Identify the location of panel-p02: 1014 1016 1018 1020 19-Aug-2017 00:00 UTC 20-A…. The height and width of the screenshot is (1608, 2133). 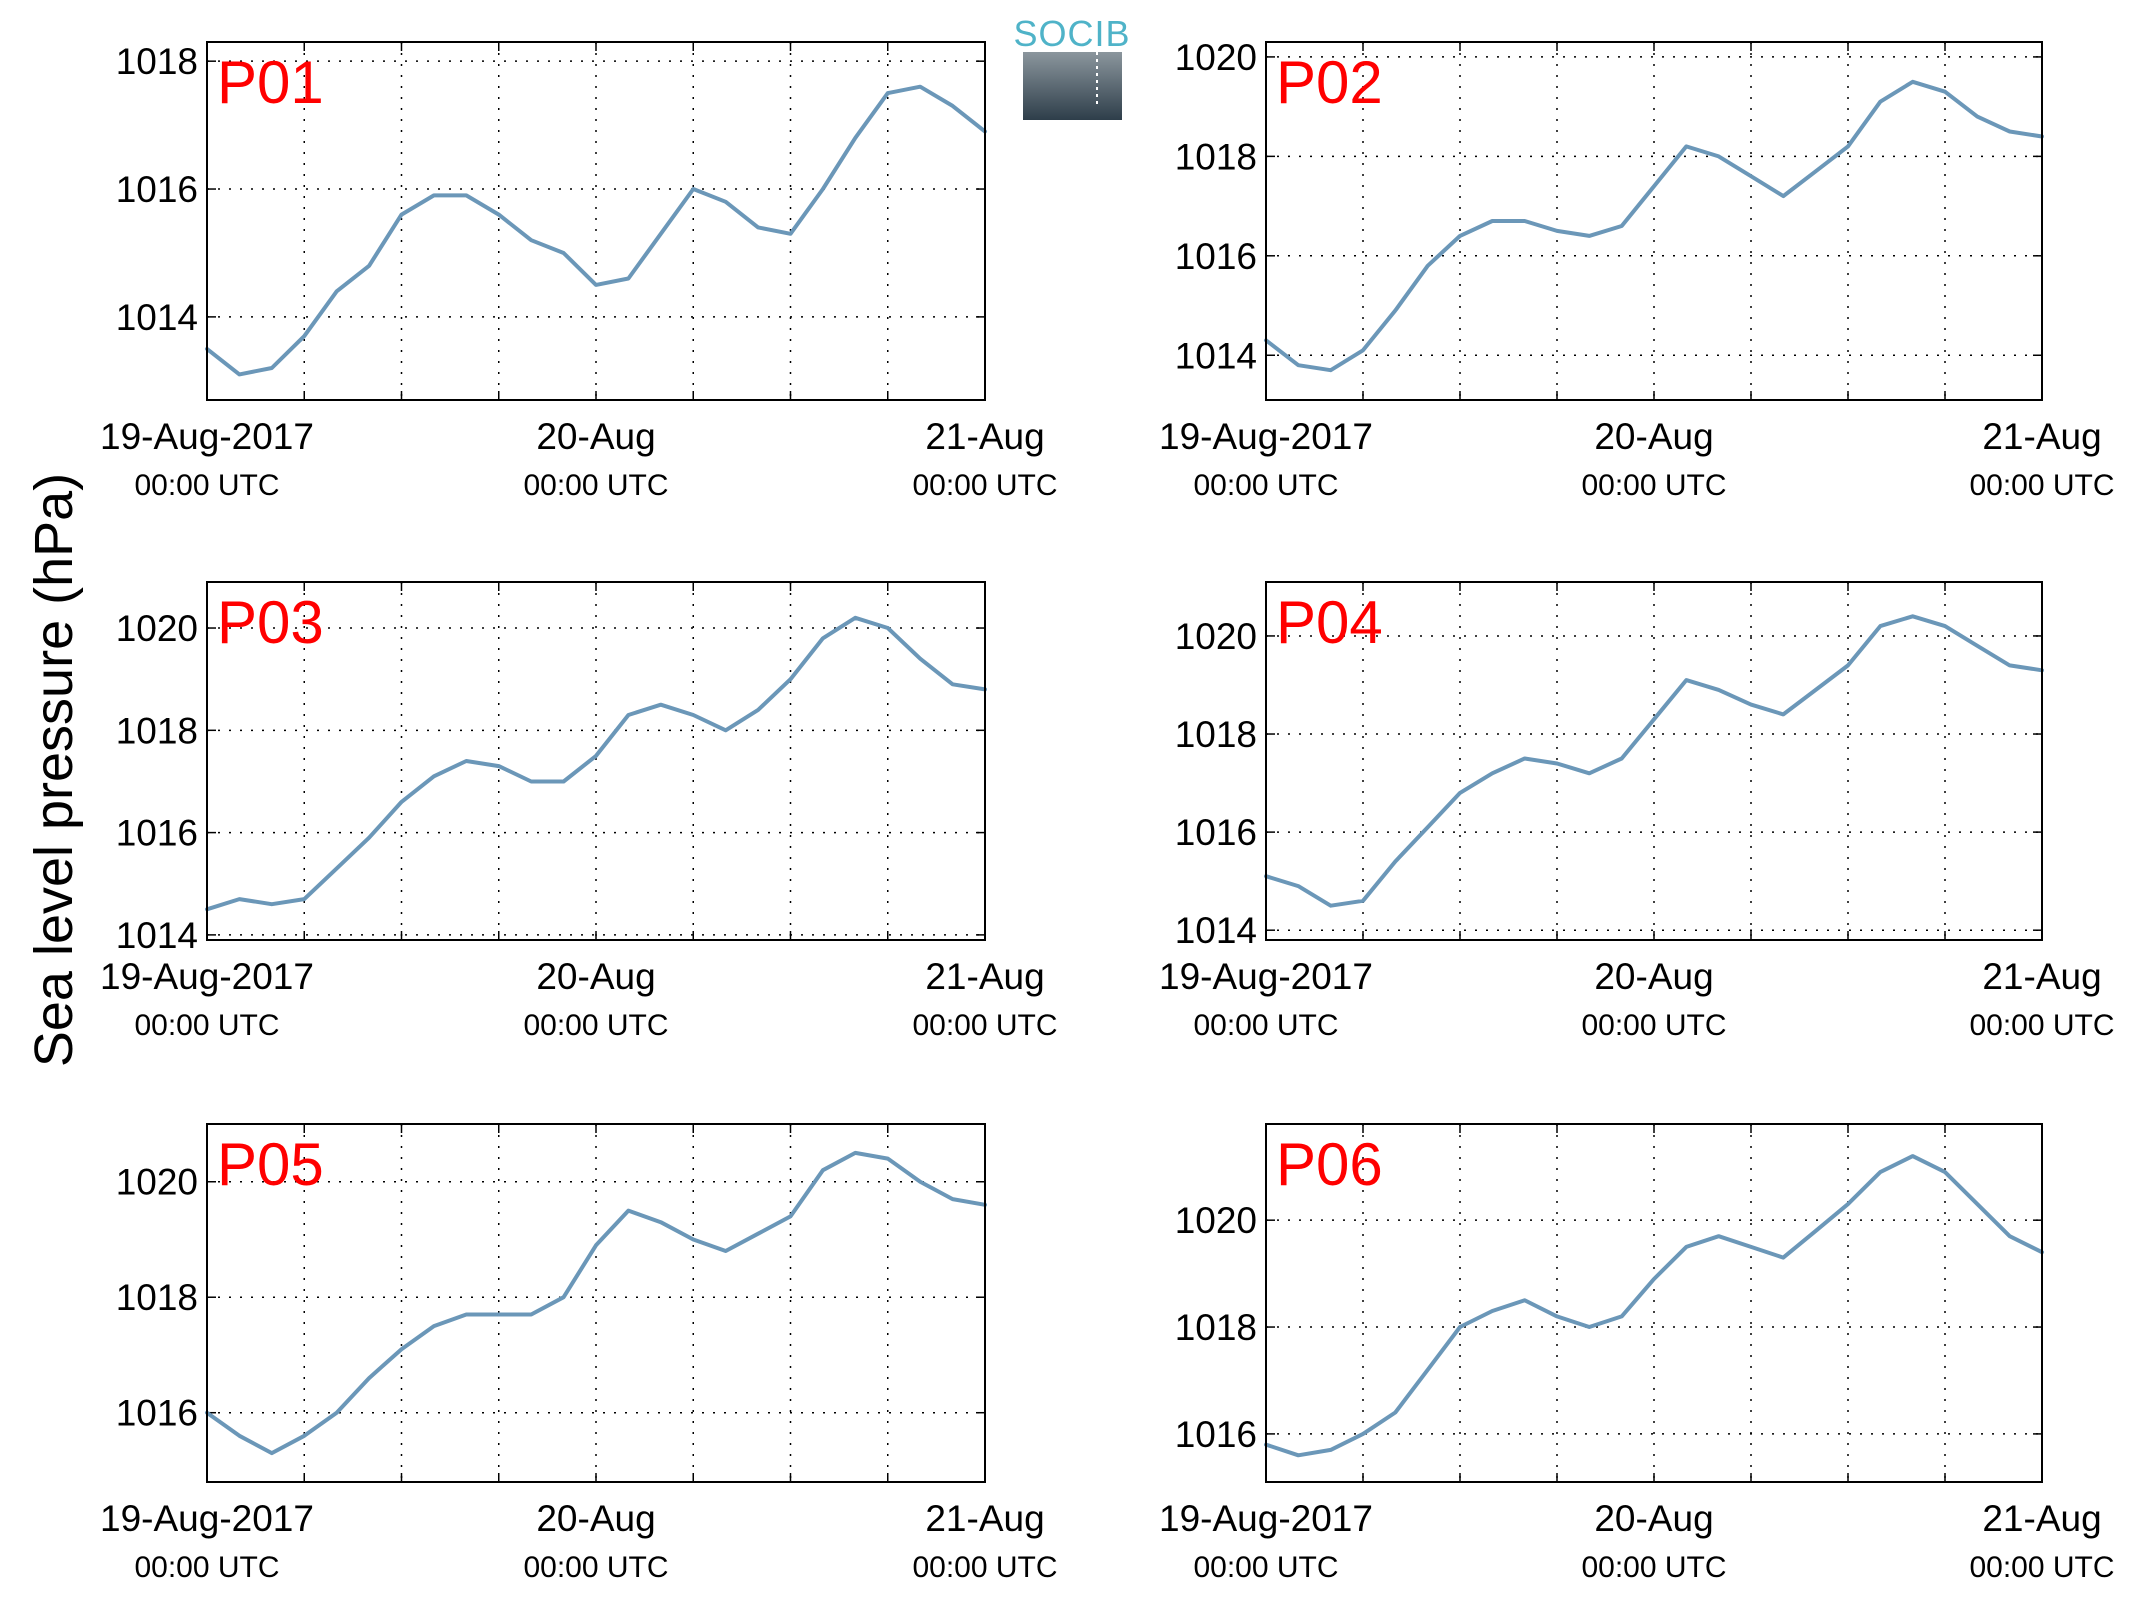
(1637, 269).